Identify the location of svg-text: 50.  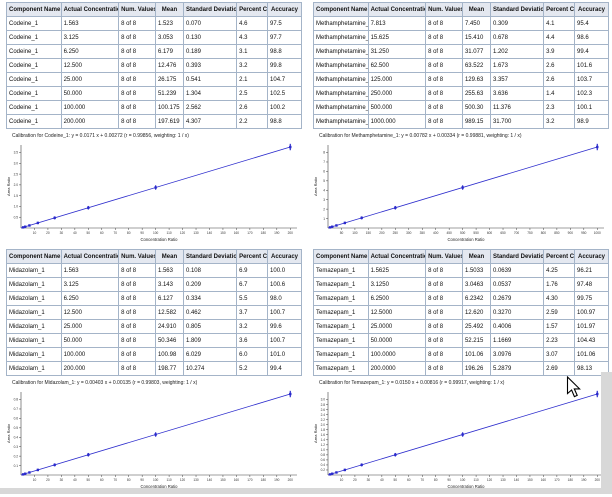
(342, 233).